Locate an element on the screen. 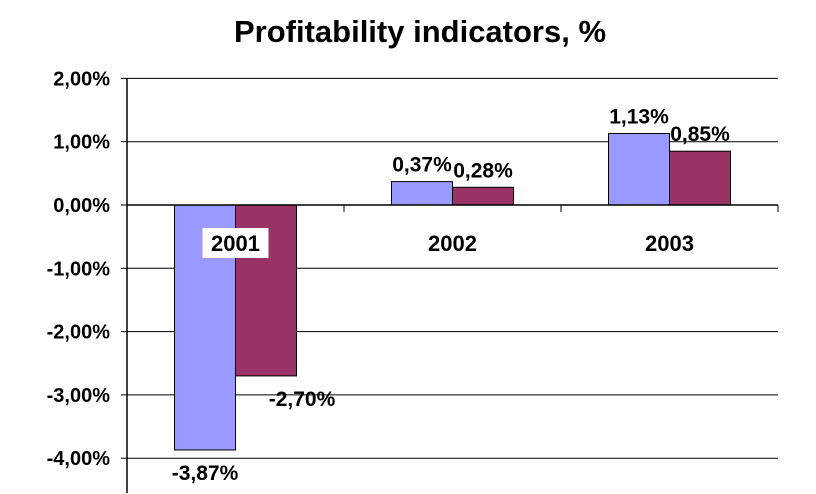  chart-title: Profitability indicators, % is located at coordinates (420, 31).